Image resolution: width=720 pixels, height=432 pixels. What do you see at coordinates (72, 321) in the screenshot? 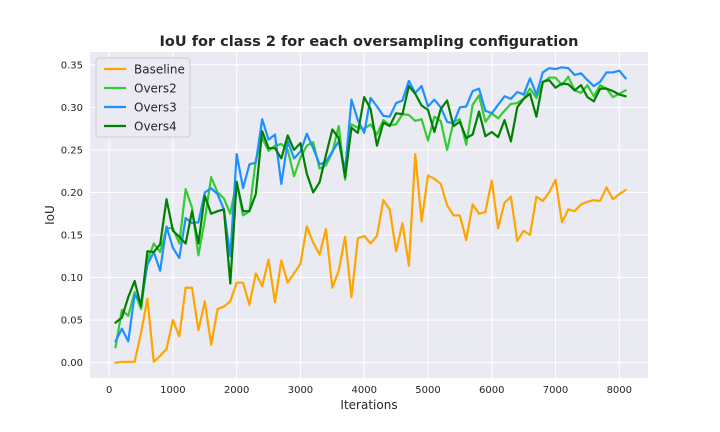
I see `y-tick-label: 0.05` at bounding box center [72, 321].